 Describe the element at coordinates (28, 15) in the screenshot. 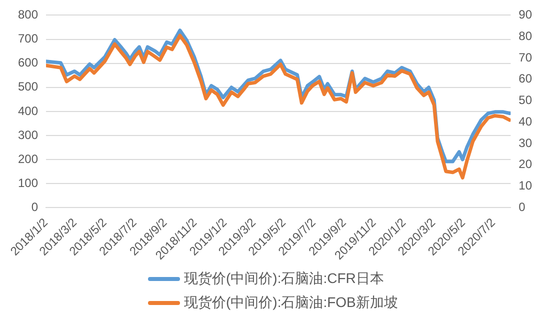

I see `y-tick-label: 800` at that location.